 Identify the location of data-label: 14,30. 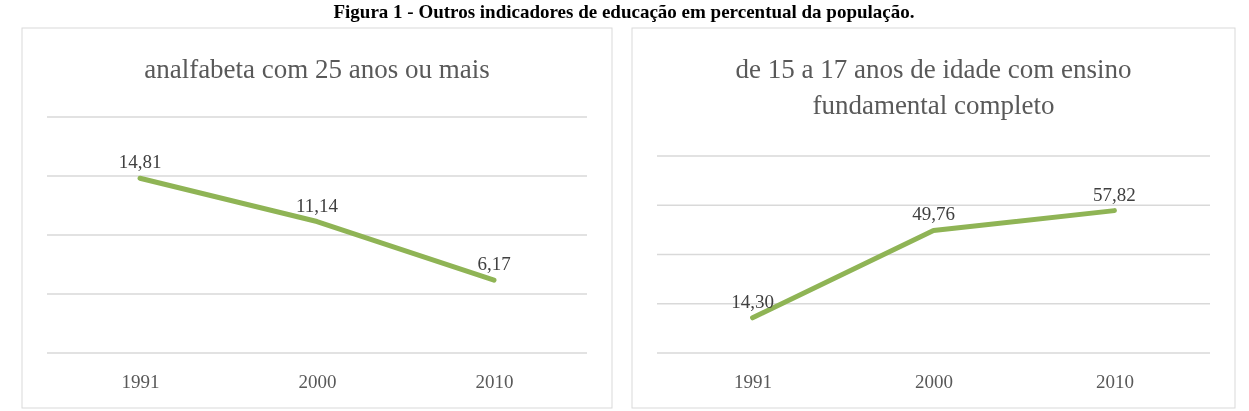
(752, 301).